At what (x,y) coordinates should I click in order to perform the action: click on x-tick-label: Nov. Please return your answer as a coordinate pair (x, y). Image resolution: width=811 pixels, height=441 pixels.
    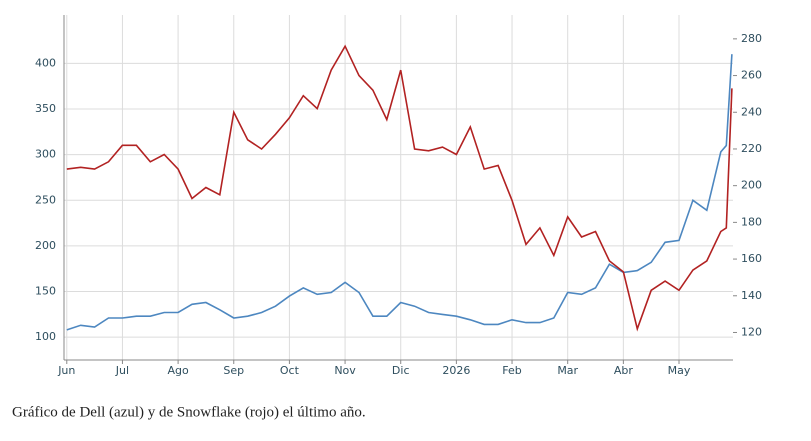
    Looking at the image, I should click on (345, 370).